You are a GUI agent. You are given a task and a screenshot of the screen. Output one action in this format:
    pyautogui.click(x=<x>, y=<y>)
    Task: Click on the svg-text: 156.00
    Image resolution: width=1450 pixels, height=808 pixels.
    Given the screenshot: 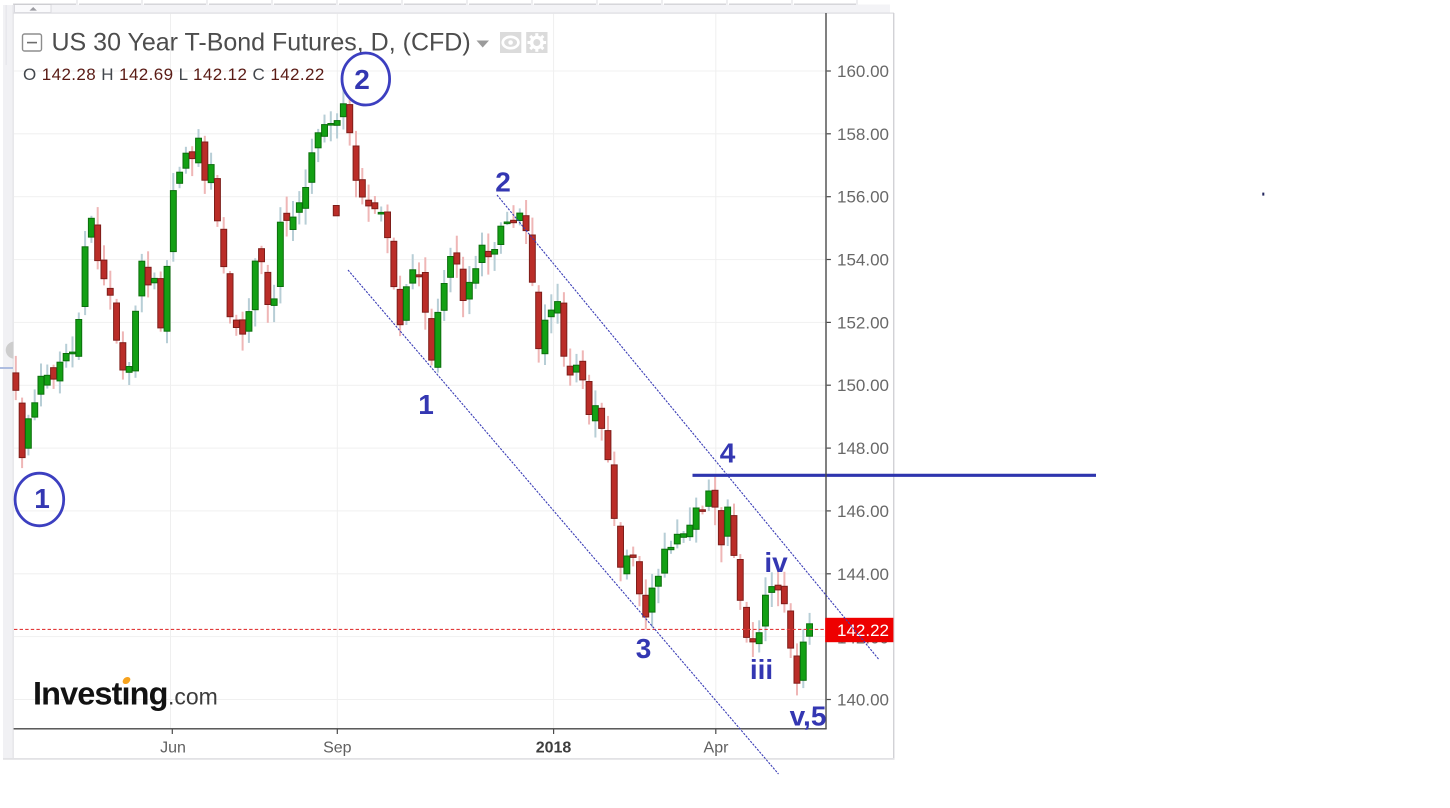 What is the action you would take?
    pyautogui.click(x=863, y=197)
    